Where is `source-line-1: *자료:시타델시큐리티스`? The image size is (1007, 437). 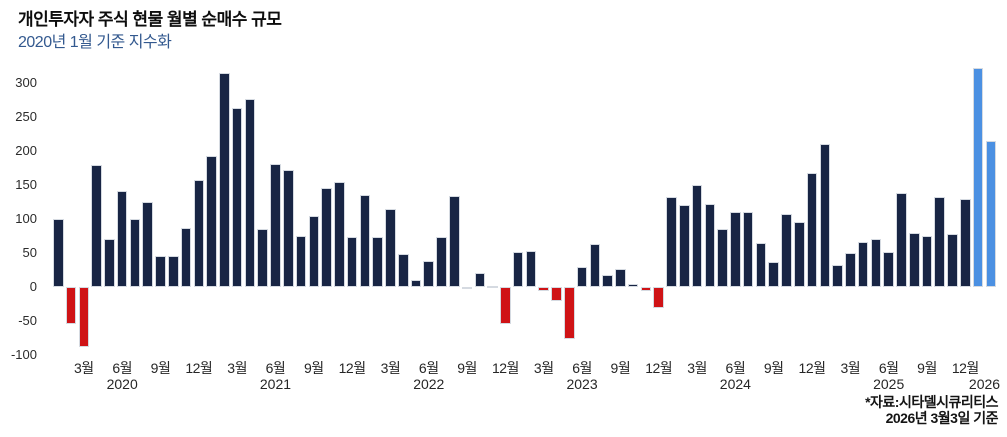 source-line-1: *자료:시타델시큐리티스 is located at coordinates (931, 402).